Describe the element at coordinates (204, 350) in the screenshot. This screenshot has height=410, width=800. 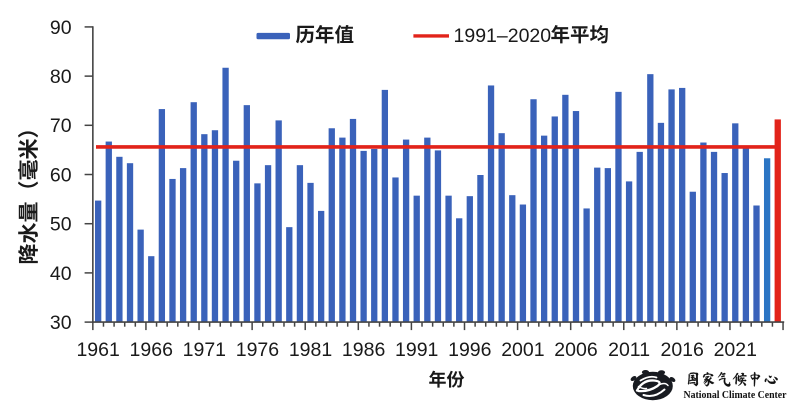
I see `svg-text: 1971` at that location.